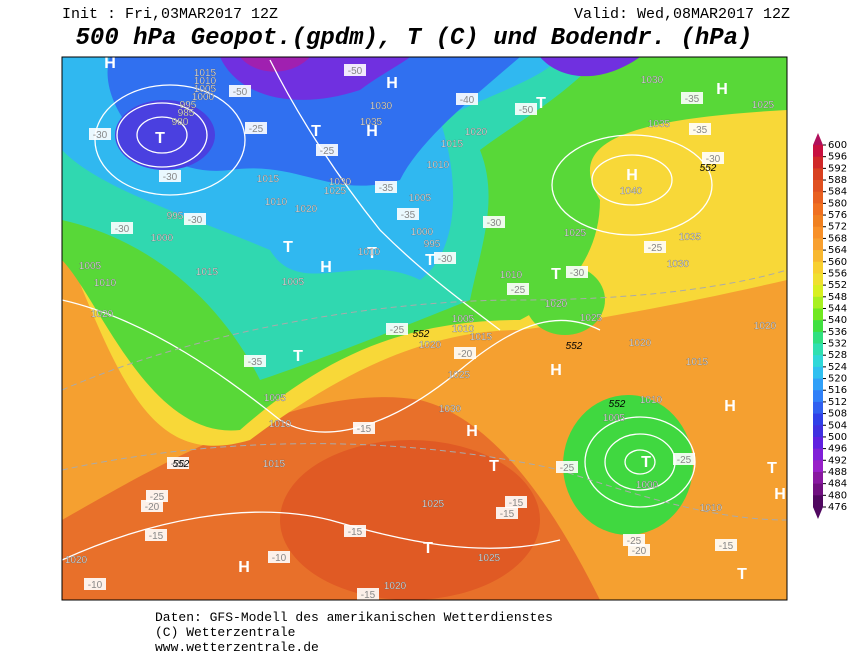  Describe the element at coordinates (355, 71) in the screenshot. I see `temperature-label: -50` at that location.